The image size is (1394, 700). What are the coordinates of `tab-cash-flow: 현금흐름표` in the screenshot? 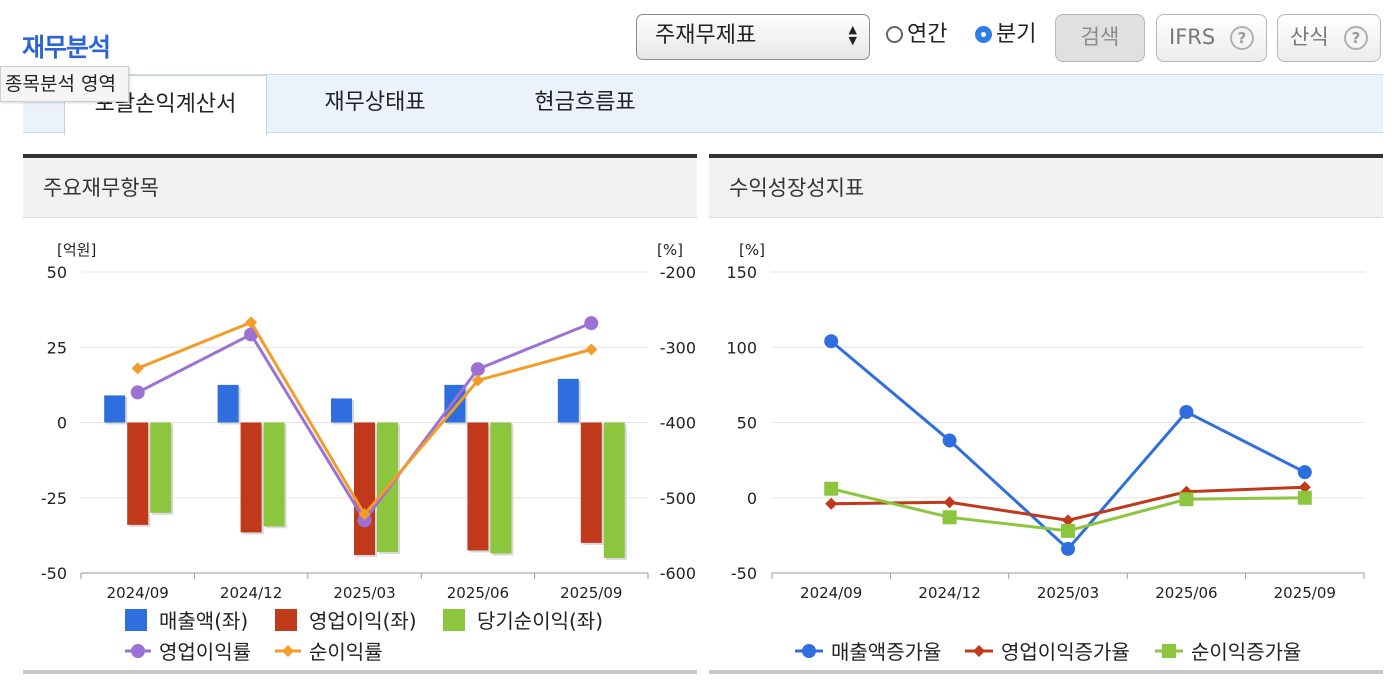 It's located at (585, 102).